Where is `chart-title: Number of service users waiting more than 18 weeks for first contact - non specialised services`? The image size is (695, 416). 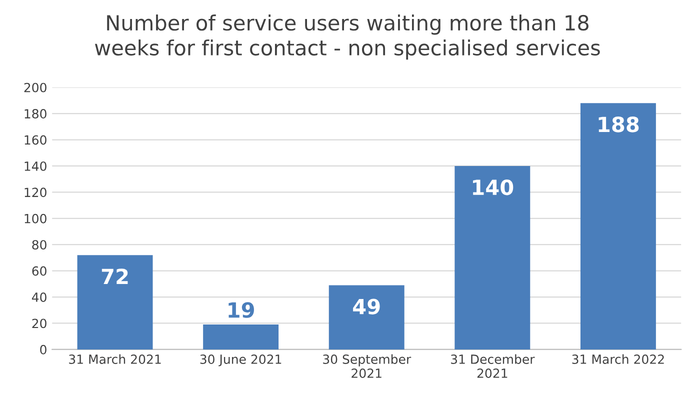
chart-title: Number of service users waiting more than 18 weeks for first contact - non specialised services is located at coordinates (347, 37).